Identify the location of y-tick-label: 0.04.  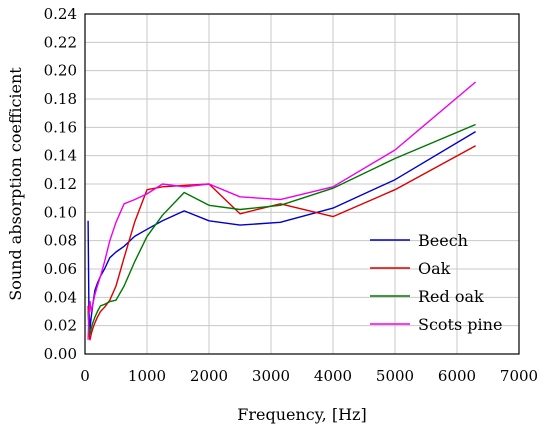
(60, 297).